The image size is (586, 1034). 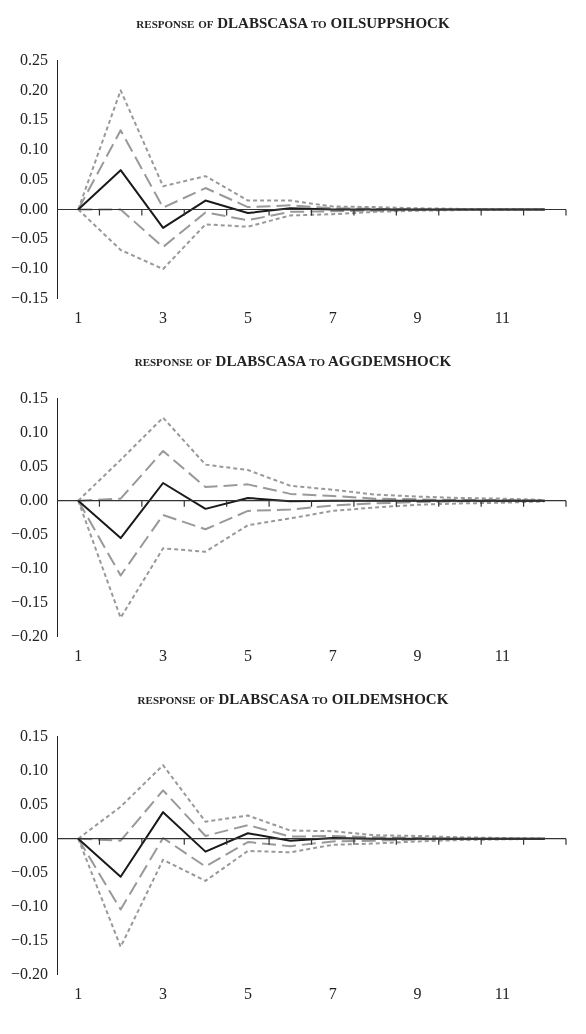 I want to click on chart-title: response of DLABSCASA to OILSUPPSHOCK, so click(x=293, y=23).